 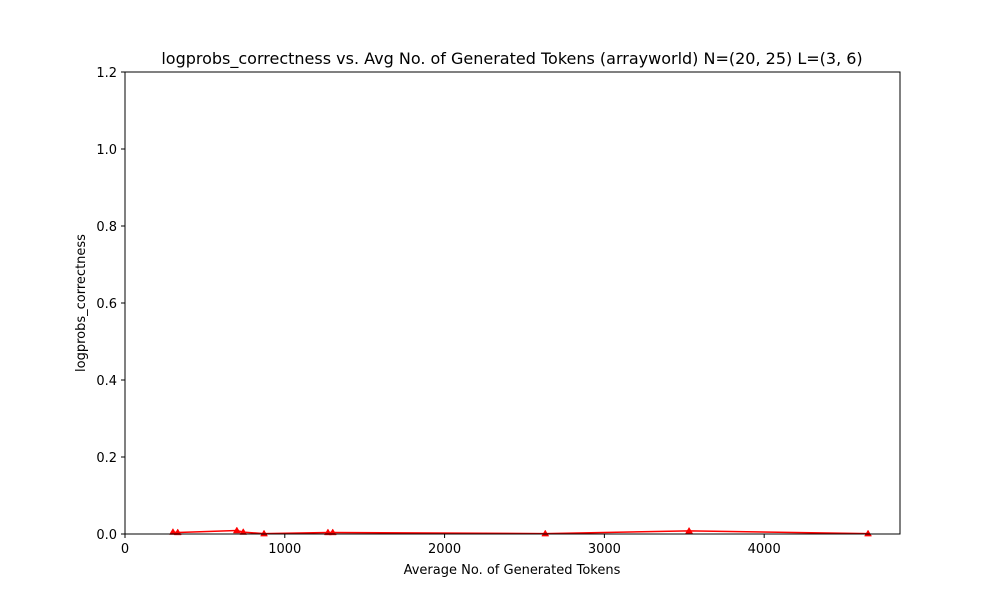 I want to click on x-tick-label: 4000, so click(x=764, y=549).